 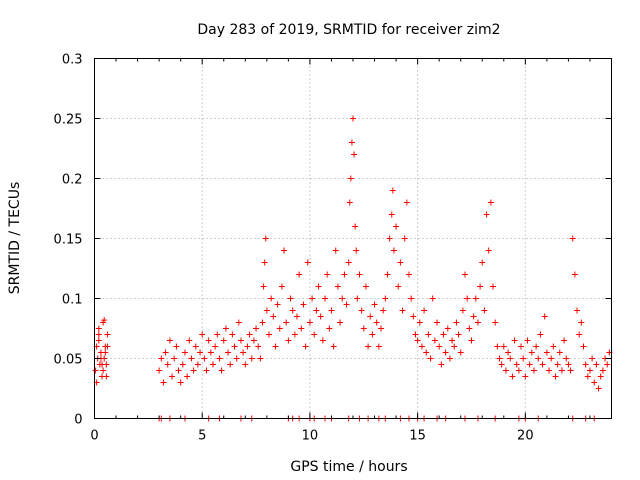 What do you see at coordinates (417, 436) in the screenshot?
I see `x-tick-label: 15` at bounding box center [417, 436].